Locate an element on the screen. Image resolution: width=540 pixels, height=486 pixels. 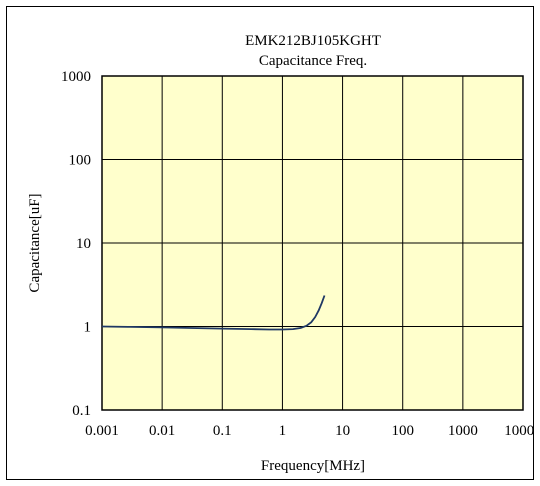
chart-title: EMK212BJ105KGHT is located at coordinates (313, 41).